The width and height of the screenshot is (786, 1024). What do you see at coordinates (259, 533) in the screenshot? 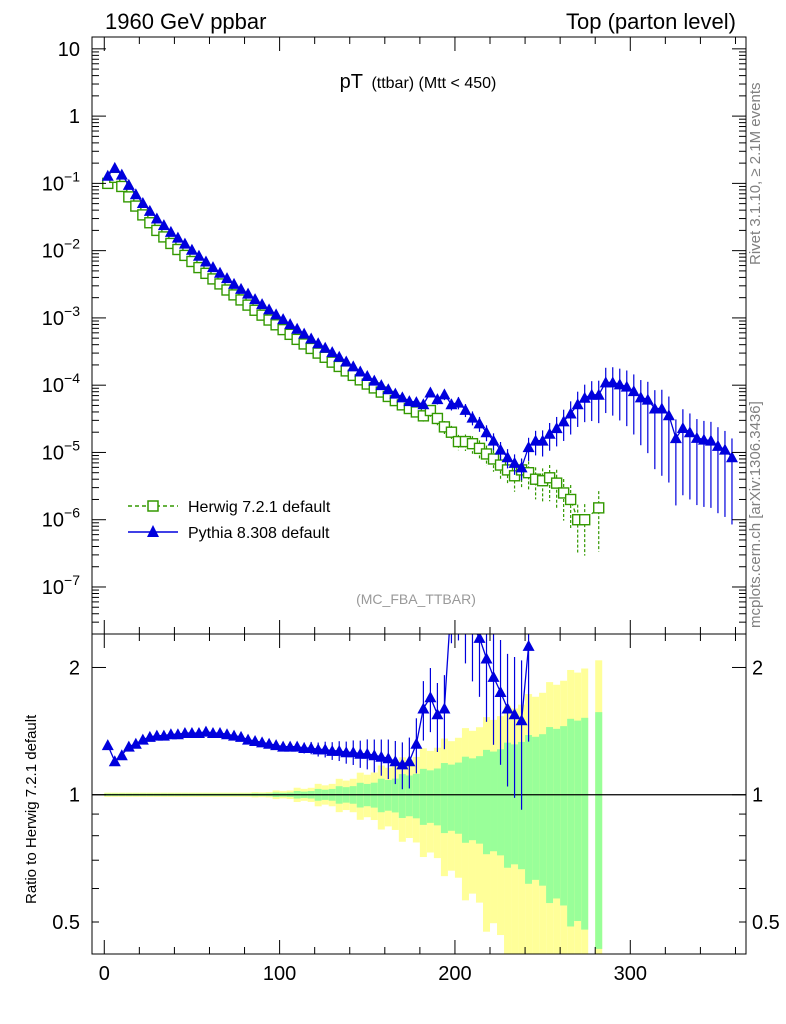
I see `legend-pythia-label: Pythia 8.308 default` at bounding box center [259, 533].